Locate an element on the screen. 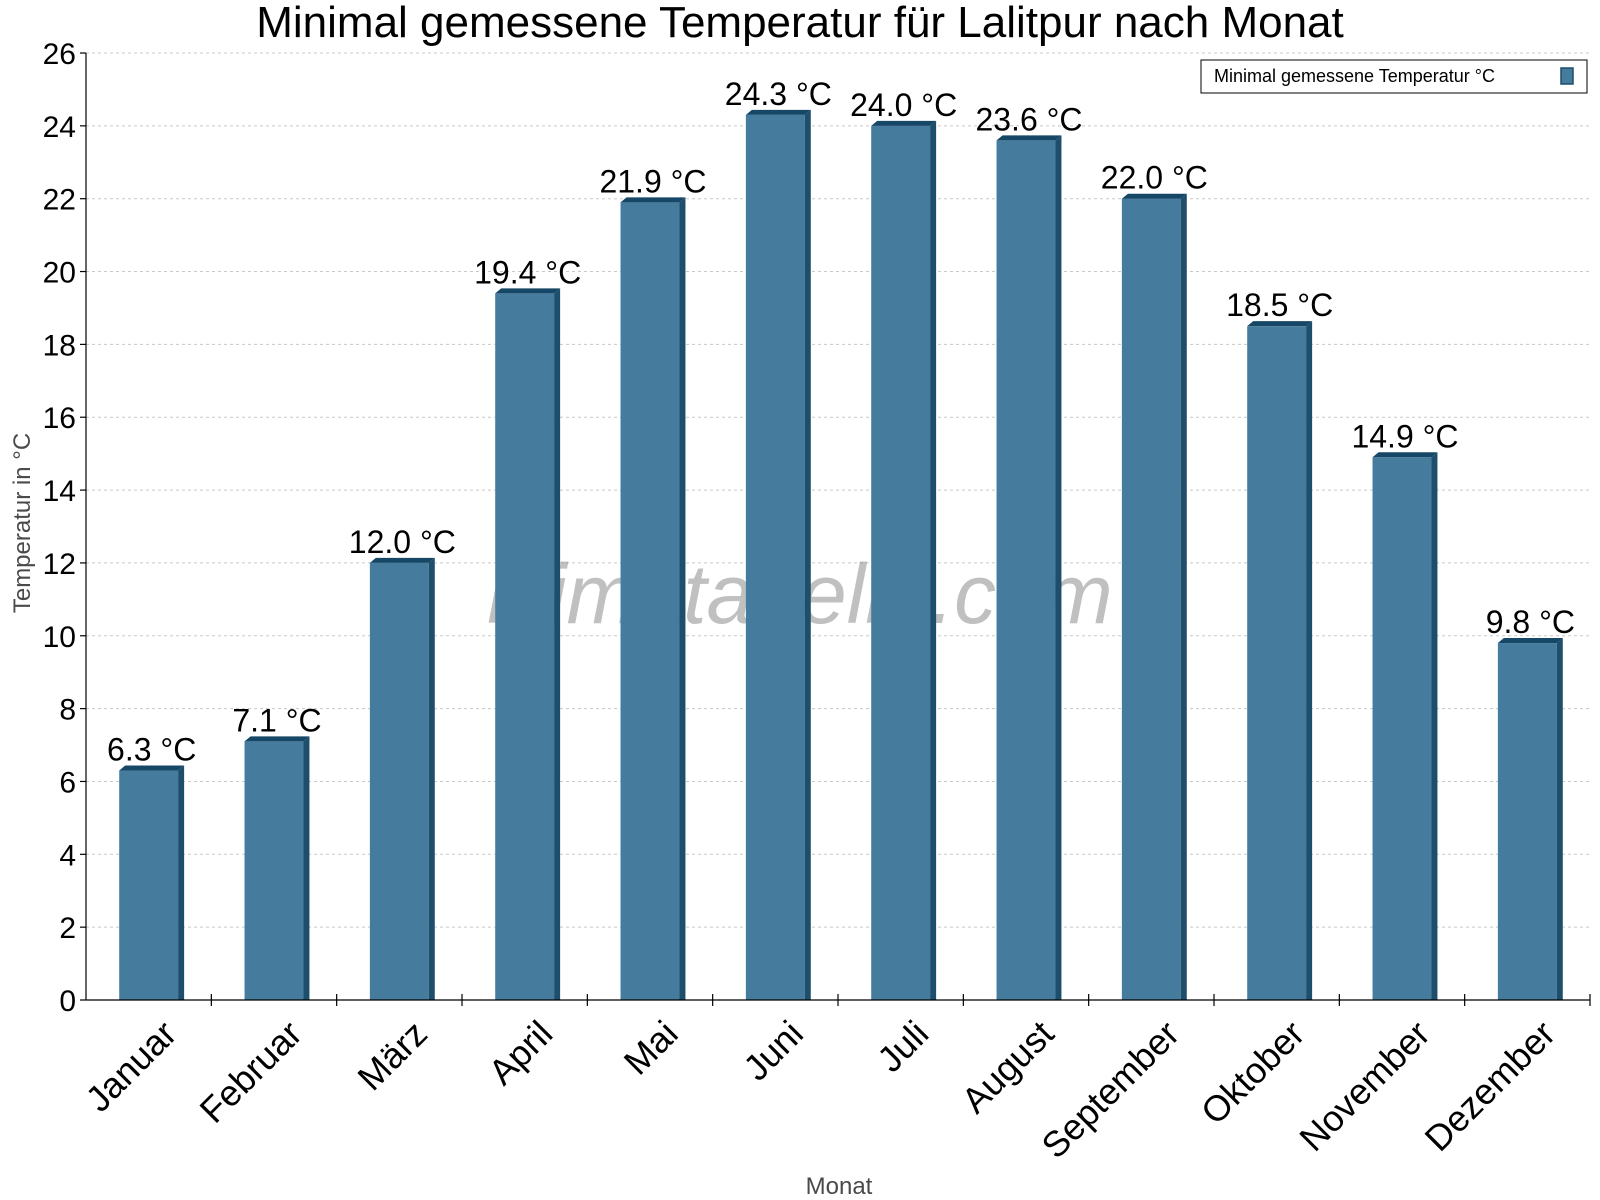 The image size is (1600, 1200). data-label: 21.9 °C is located at coordinates (652, 181).